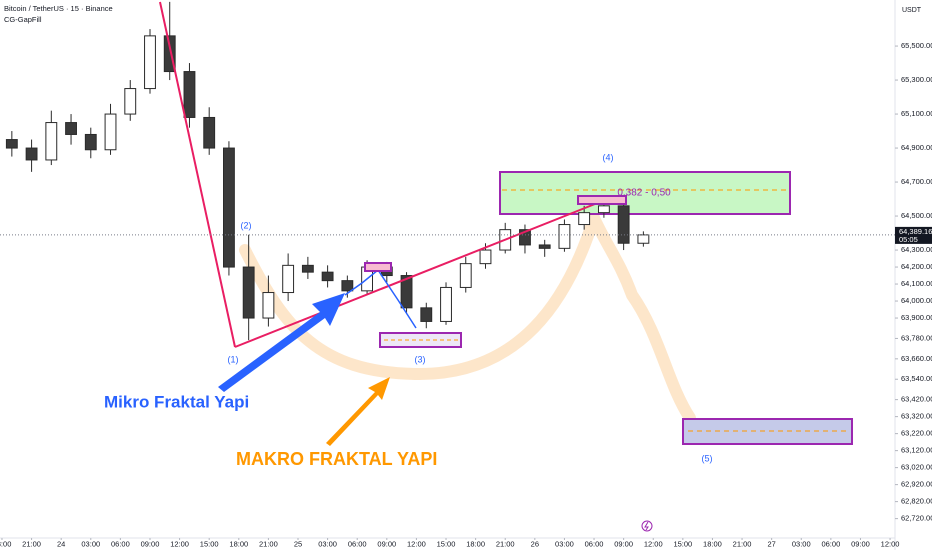 This screenshot has height=550, width=932. Describe the element at coordinates (281, 342) in the screenshot. I see `micro-arrow` at that location.